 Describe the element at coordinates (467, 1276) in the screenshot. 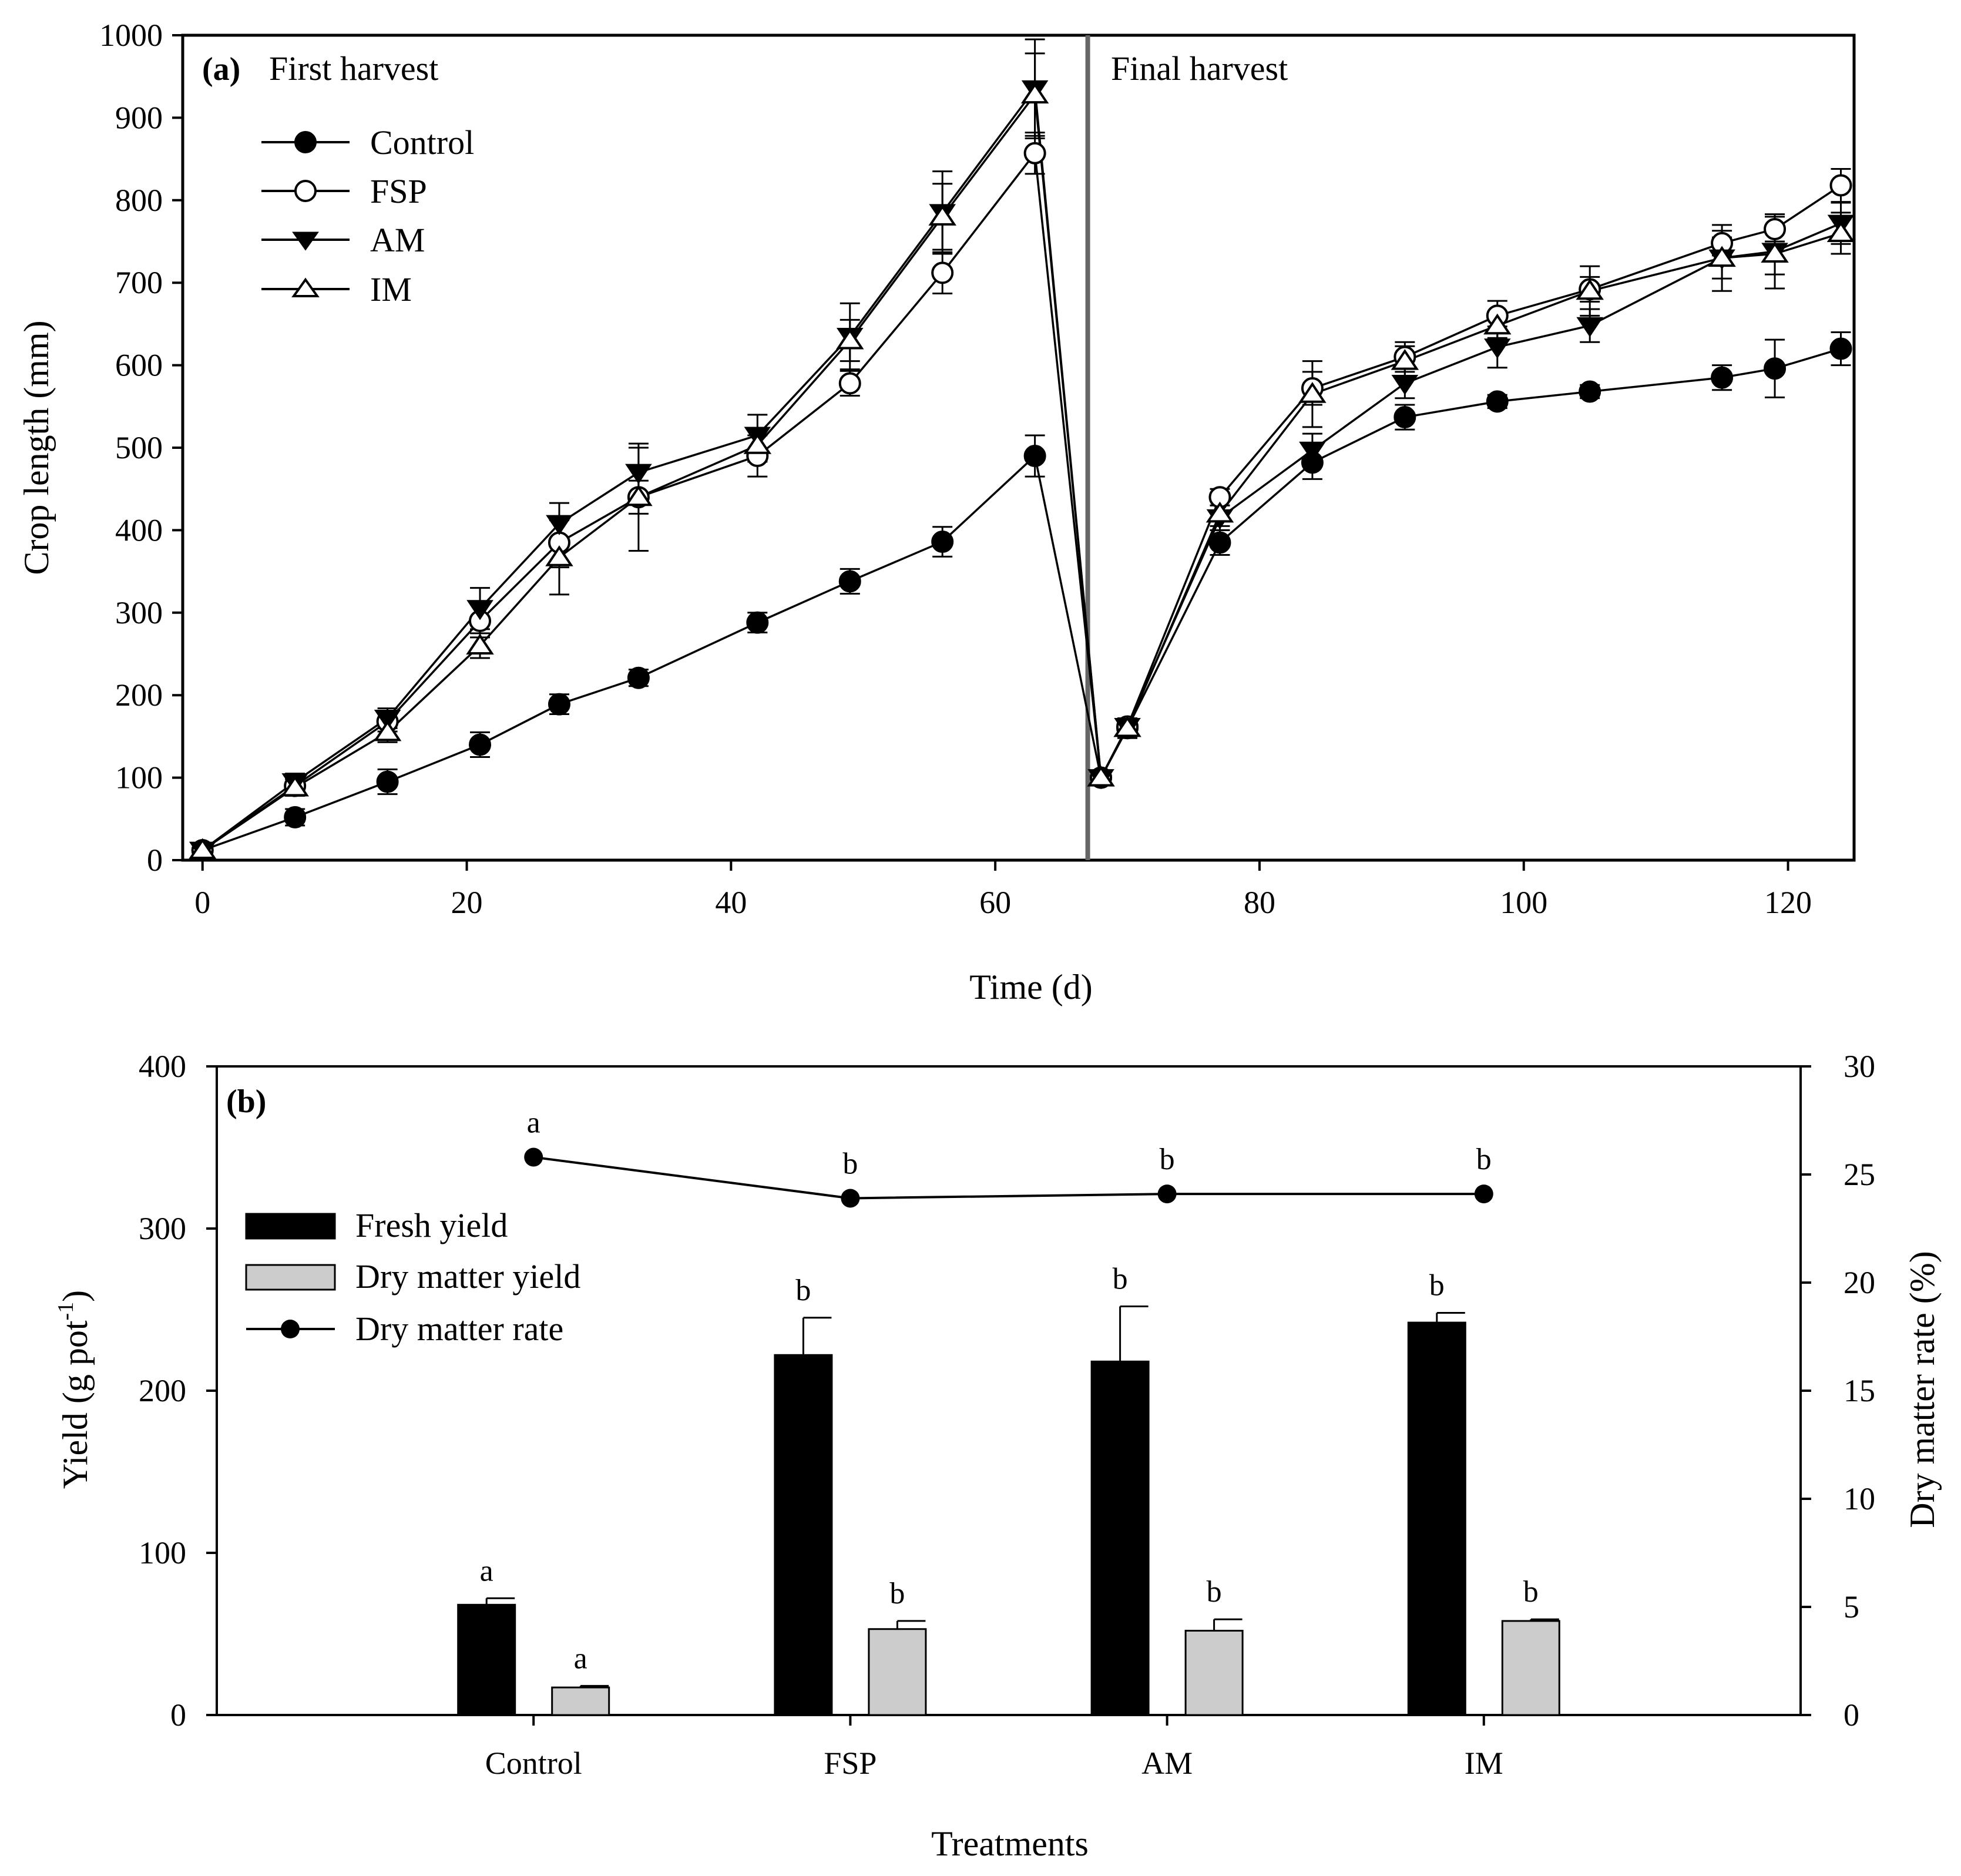

I see `legend-dry-matter-yield-label: Dry matter yield` at that location.